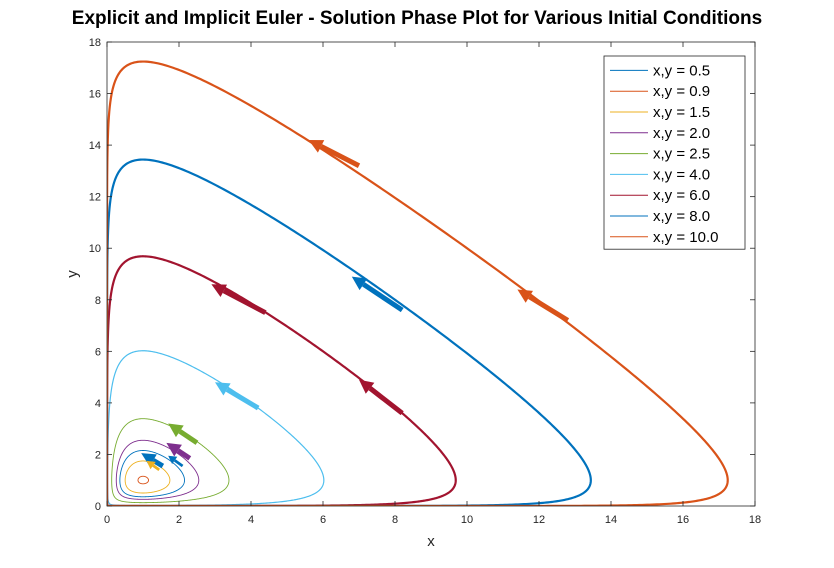 The image size is (834, 568). What do you see at coordinates (681, 216) in the screenshot?
I see `legend-label-7: x,y = 8.0` at bounding box center [681, 216].